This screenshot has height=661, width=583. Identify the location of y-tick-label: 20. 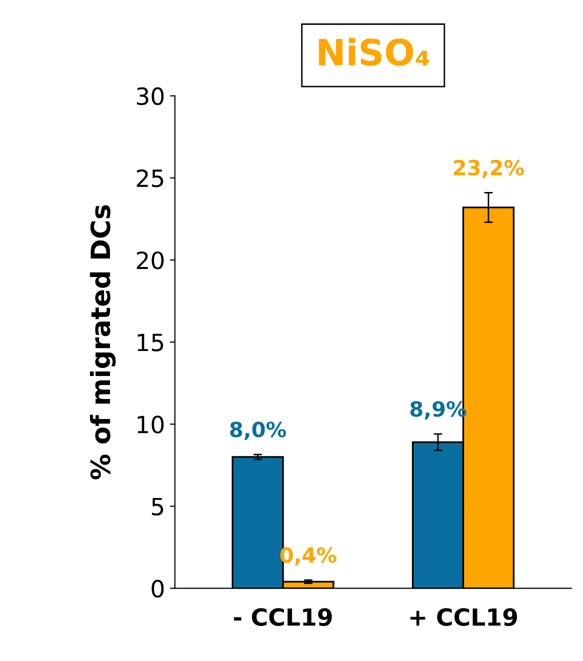
(150, 260).